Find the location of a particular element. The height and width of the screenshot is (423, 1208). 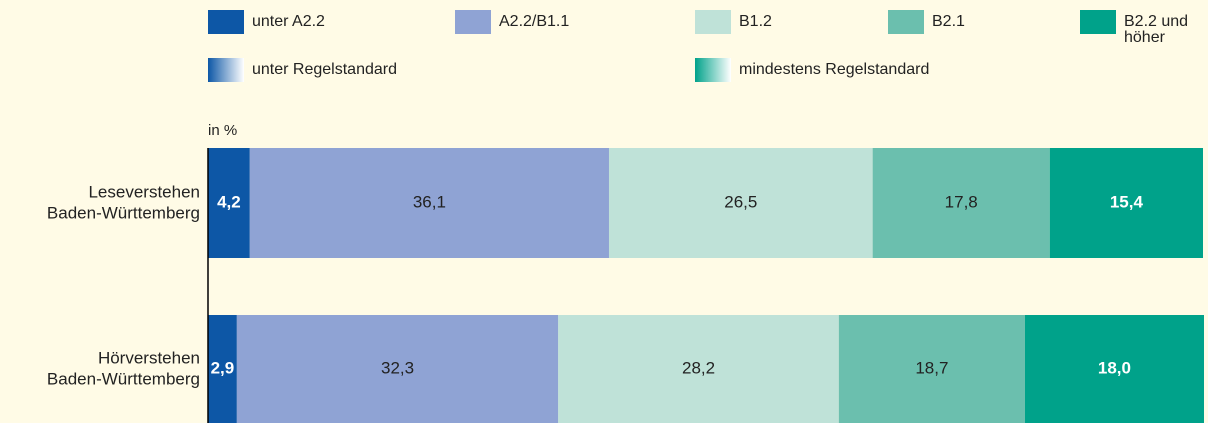

category-label: Leseverstehen is located at coordinates (144, 191).